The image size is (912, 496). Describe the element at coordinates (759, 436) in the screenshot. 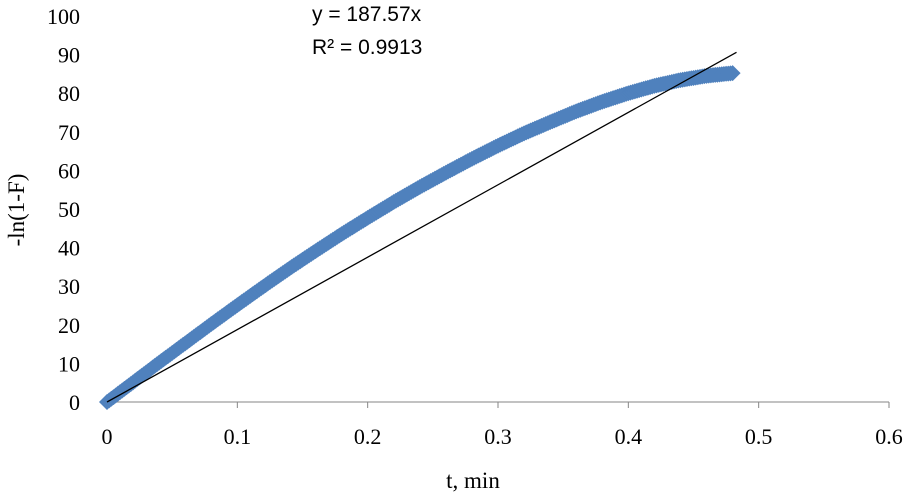

I see `x-tick-label: 0.5` at that location.